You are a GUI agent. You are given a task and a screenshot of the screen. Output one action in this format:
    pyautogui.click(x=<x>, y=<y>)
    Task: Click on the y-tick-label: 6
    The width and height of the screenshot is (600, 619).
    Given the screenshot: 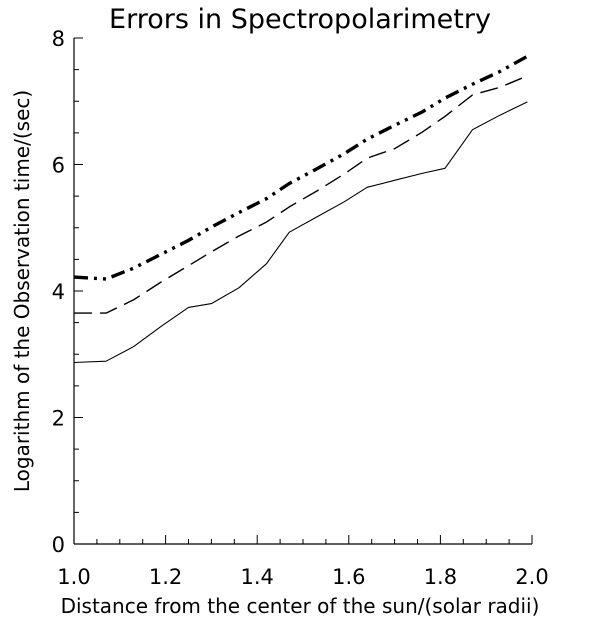 What is the action you would take?
    pyautogui.click(x=58, y=166)
    